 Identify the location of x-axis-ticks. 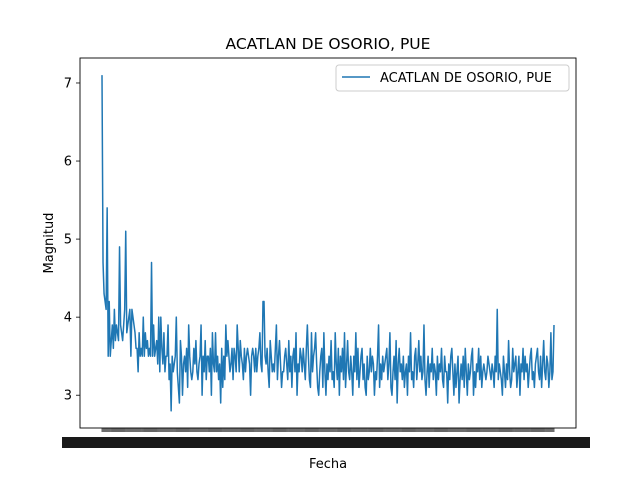
(326, 438).